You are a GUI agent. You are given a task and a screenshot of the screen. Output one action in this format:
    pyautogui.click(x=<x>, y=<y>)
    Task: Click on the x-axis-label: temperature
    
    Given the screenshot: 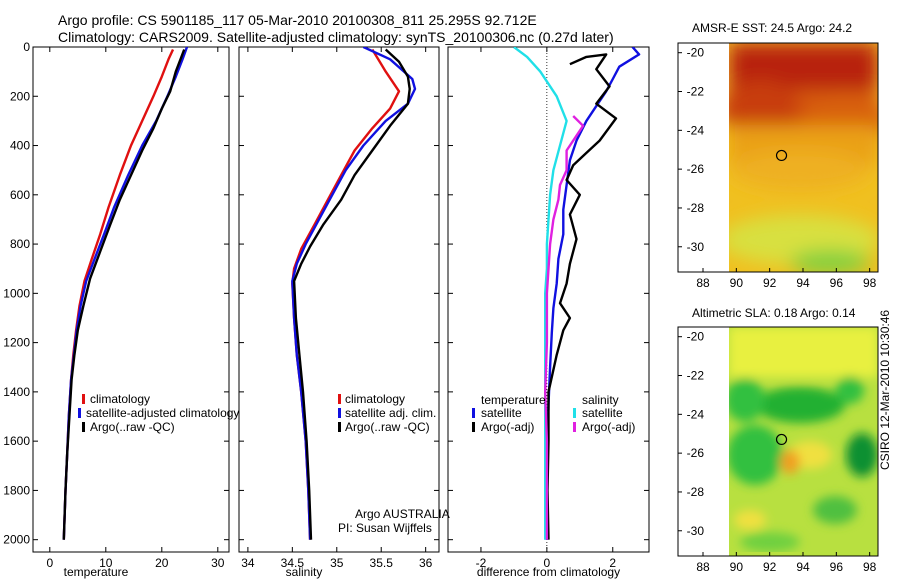 What is the action you would take?
    pyautogui.click(x=96, y=572)
    